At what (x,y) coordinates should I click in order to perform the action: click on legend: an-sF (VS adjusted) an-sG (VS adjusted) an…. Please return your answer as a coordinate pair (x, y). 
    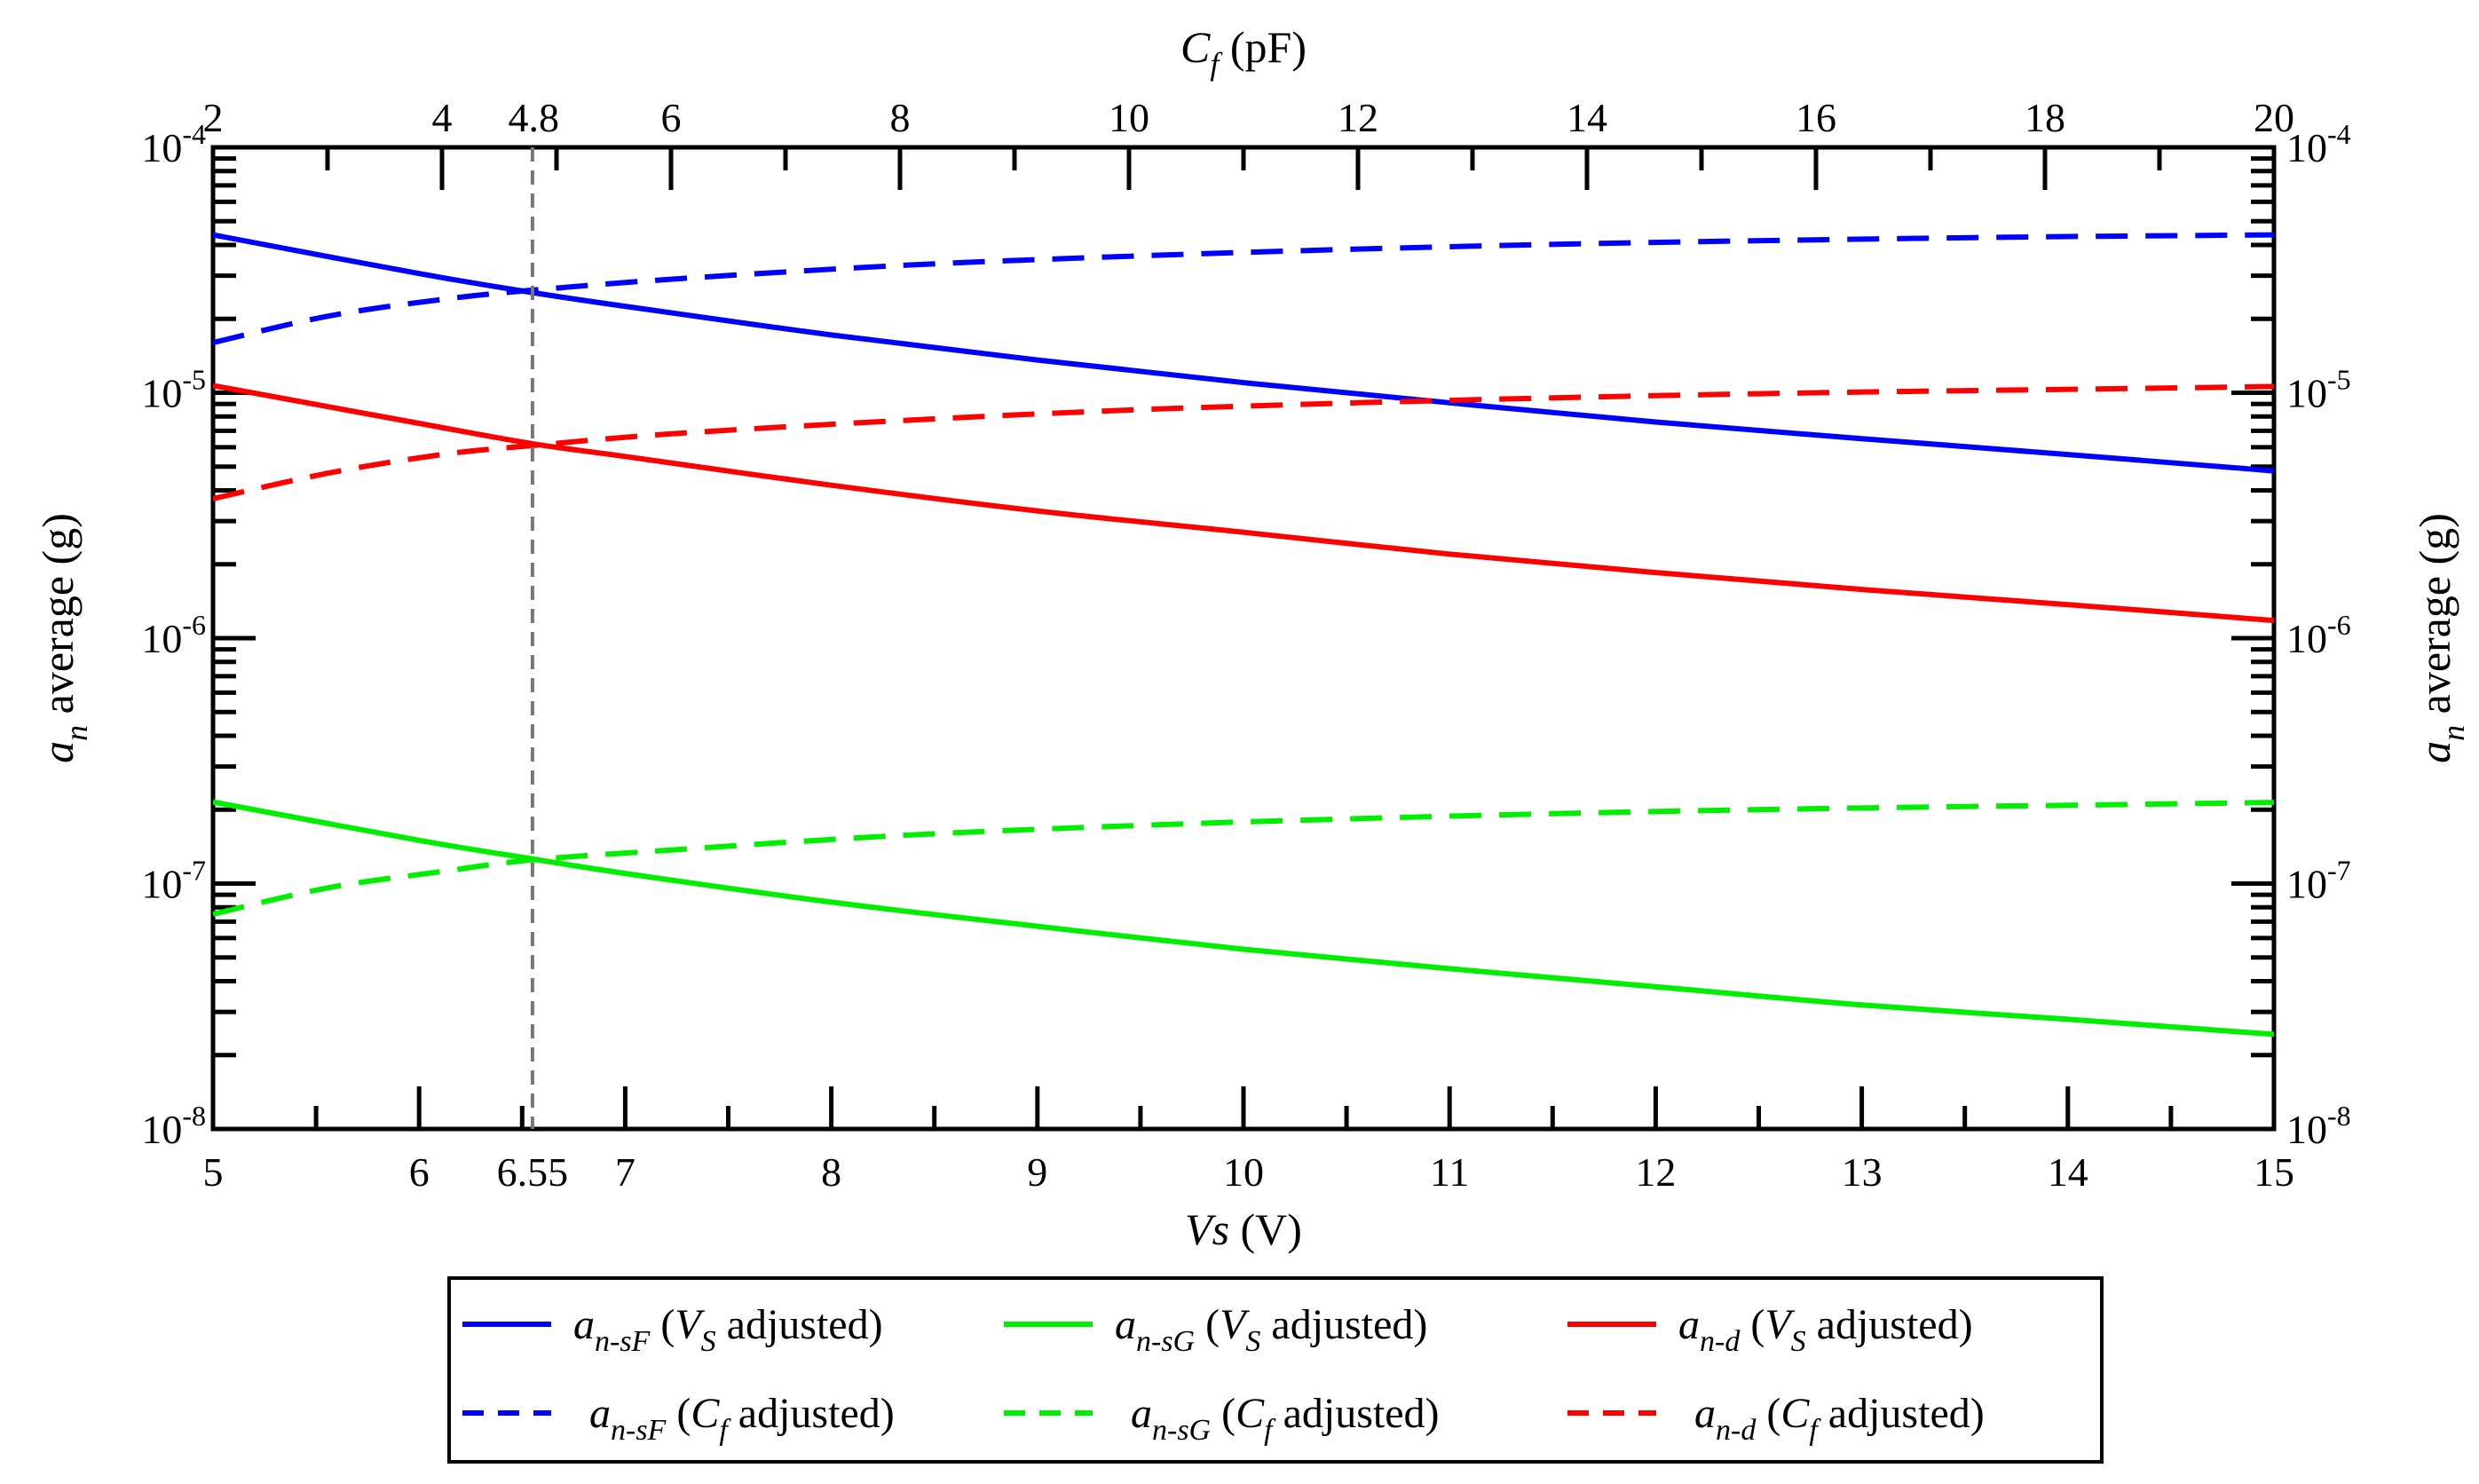
    Looking at the image, I should click on (1275, 1370).